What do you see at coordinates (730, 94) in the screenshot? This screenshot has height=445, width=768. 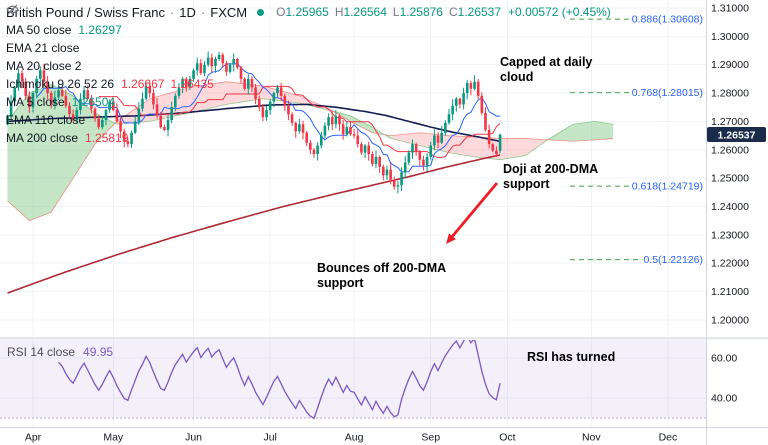 I see `price-tick-label: 1.28000` at bounding box center [730, 94].